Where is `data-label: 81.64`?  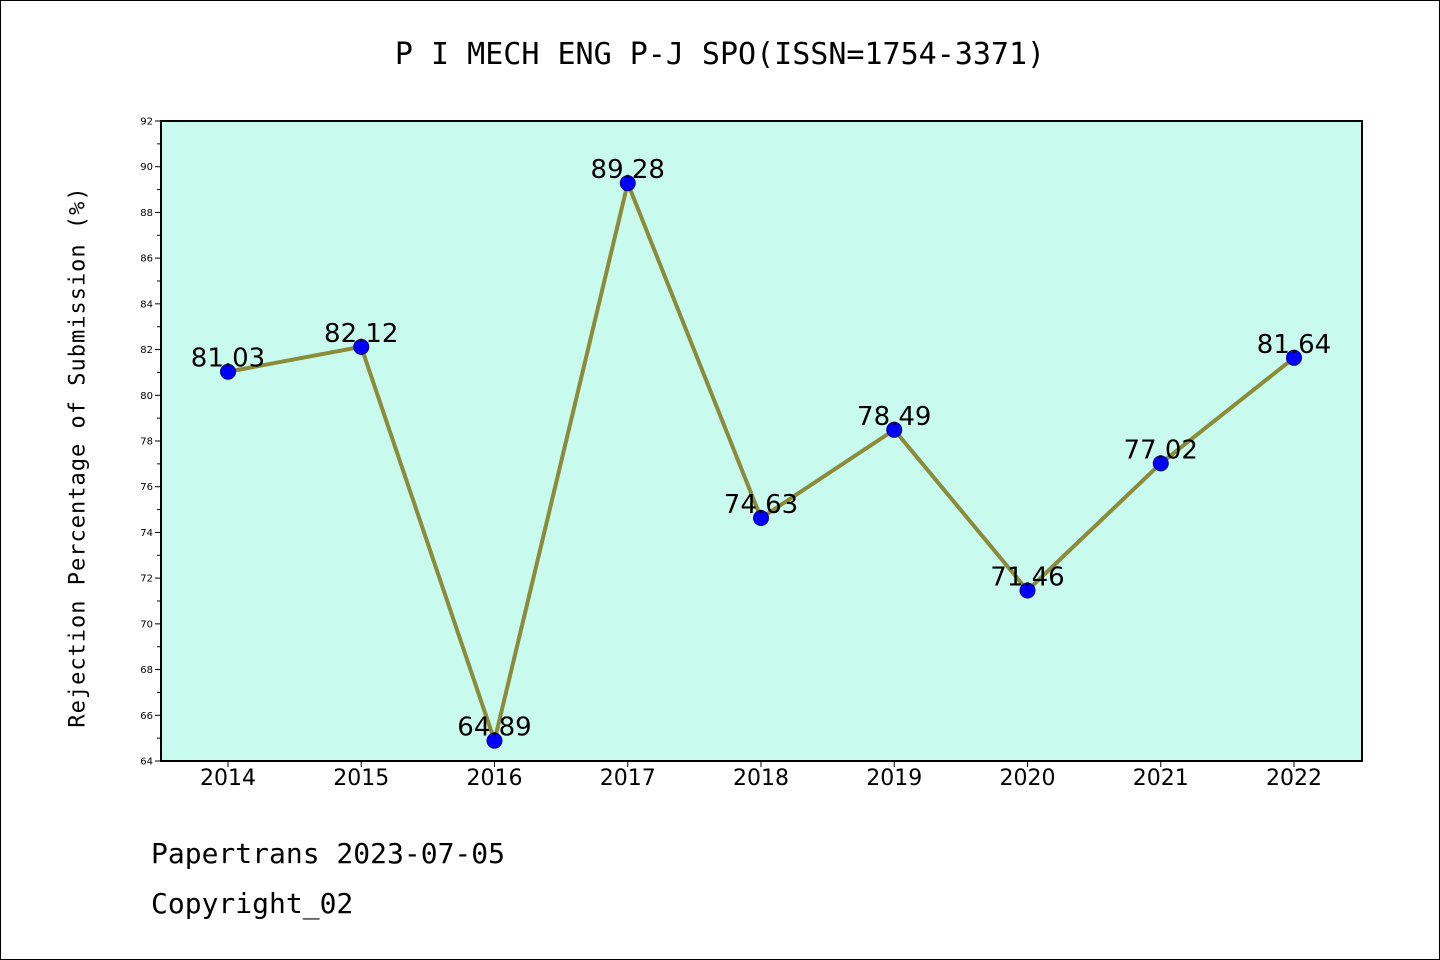
data-label: 81.64 is located at coordinates (1294, 345).